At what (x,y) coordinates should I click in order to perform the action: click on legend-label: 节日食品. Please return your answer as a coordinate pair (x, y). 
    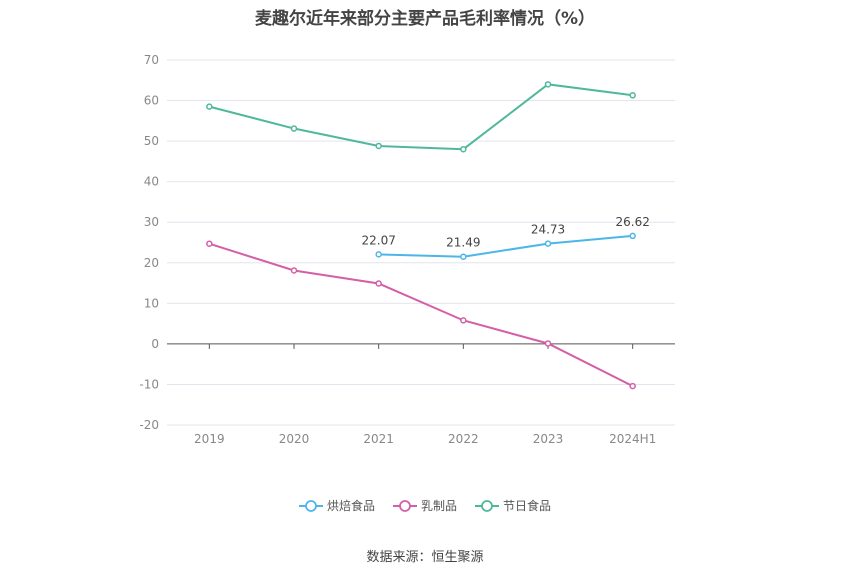
    Looking at the image, I should click on (527, 506).